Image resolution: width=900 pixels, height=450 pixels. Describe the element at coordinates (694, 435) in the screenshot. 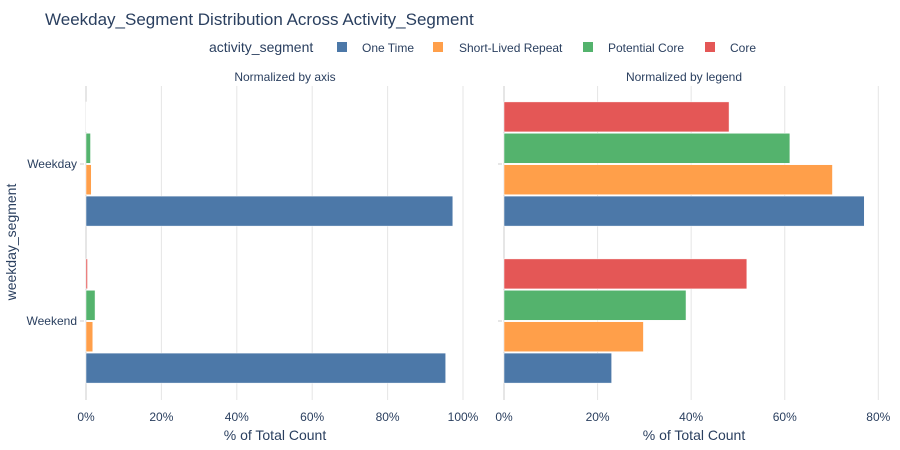

I see `x-axis-title-normalized-by-legend: % of Total Count` at that location.